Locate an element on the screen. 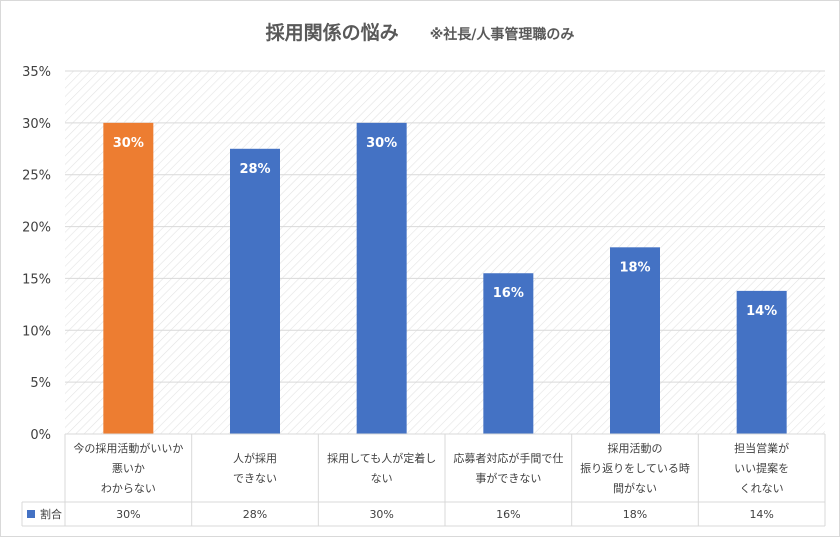 This screenshot has height=537, width=840. chart-title: 採用関係の悩み is located at coordinates (332, 33).